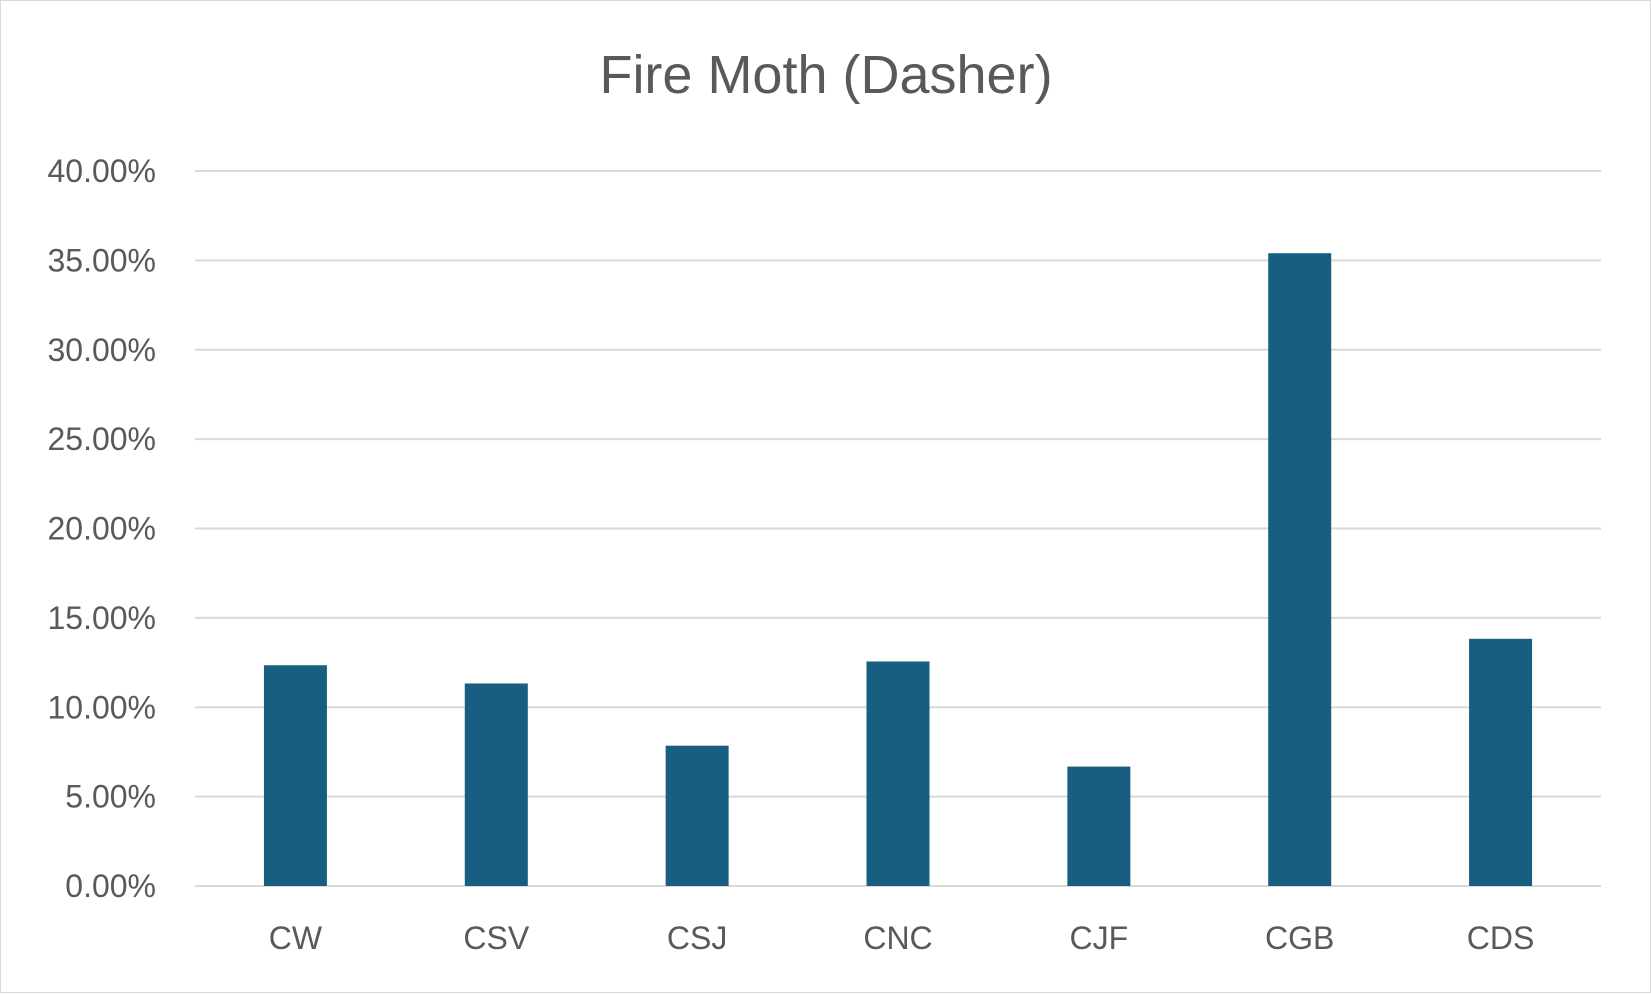 This screenshot has height=994, width=1651. What do you see at coordinates (101, 260) in the screenshot?
I see `y-tick-label: 35.00%` at bounding box center [101, 260].